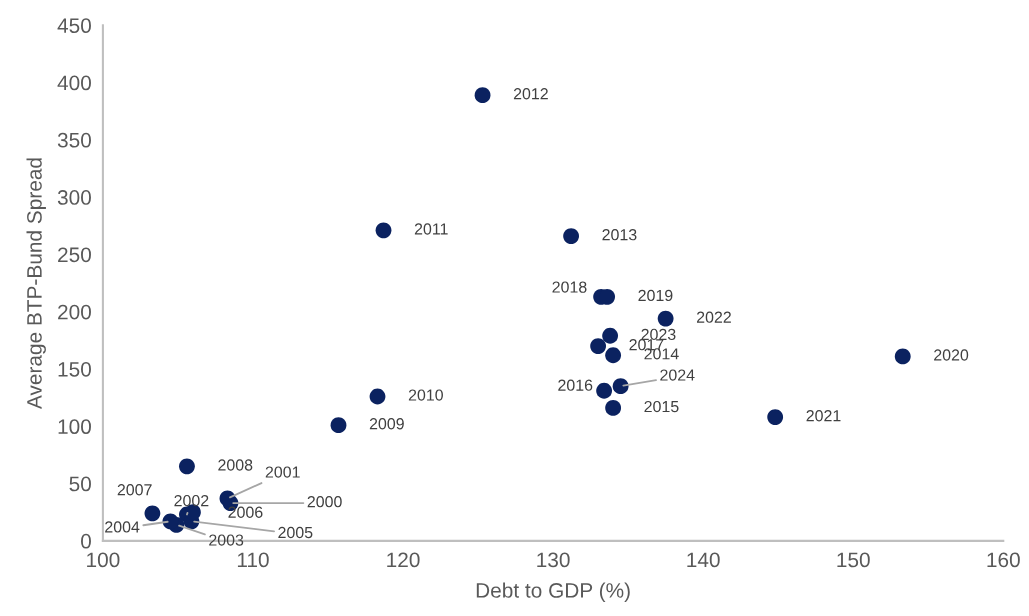 This screenshot has width=1029, height=616. What do you see at coordinates (74, 197) in the screenshot?
I see `y-tick-label: 300` at bounding box center [74, 197].